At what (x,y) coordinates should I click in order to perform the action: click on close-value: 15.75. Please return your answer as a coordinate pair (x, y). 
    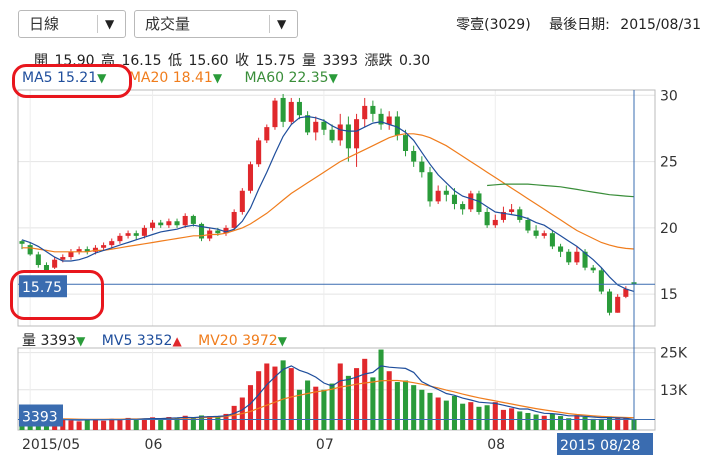
    Looking at the image, I should click on (275, 61).